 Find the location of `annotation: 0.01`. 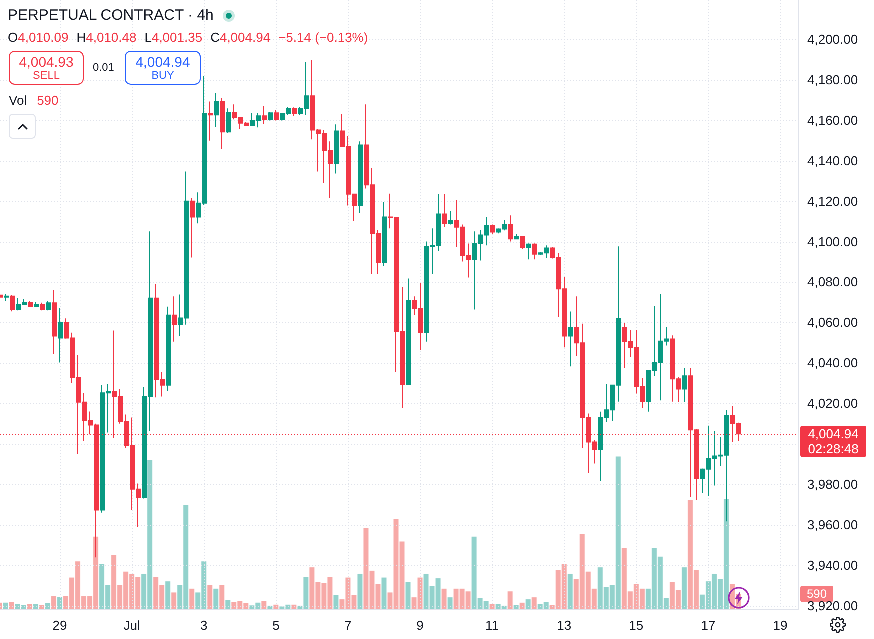

annotation: 0.01 is located at coordinates (103, 68).